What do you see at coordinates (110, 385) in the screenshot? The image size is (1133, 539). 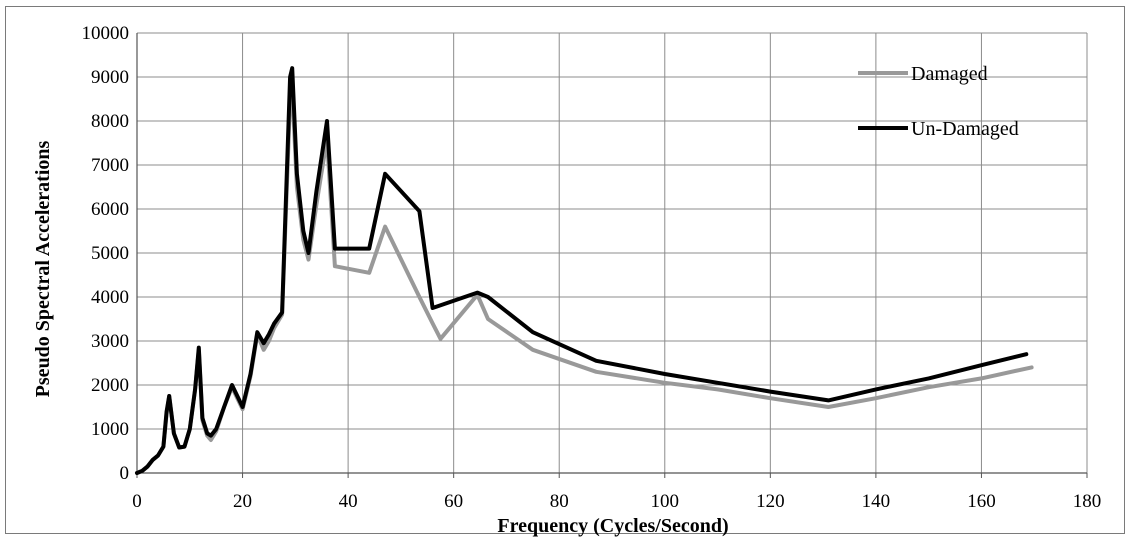 I see `y-tick-label: 2000` at bounding box center [110, 385].